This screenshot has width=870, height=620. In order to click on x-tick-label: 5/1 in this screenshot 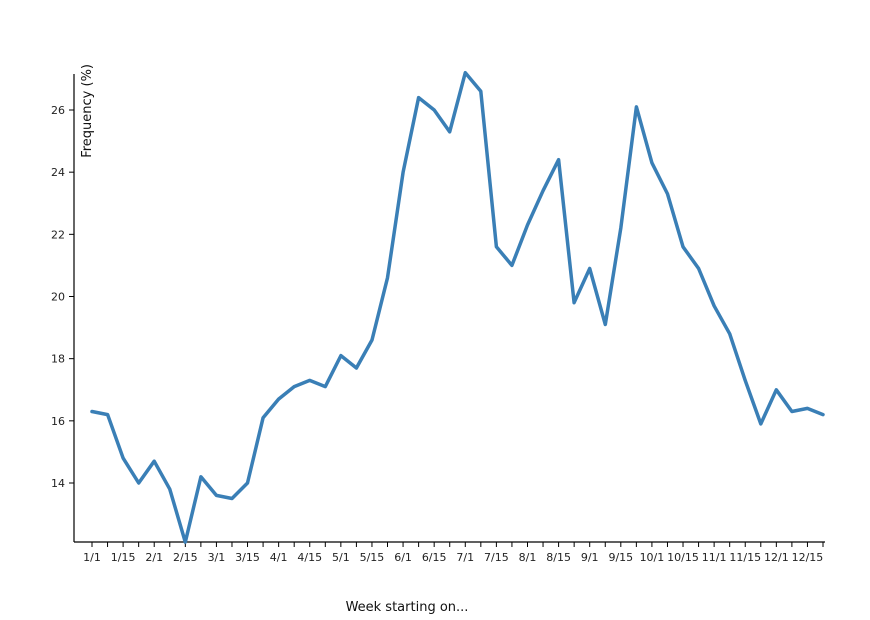, I will do `click(341, 557)`.